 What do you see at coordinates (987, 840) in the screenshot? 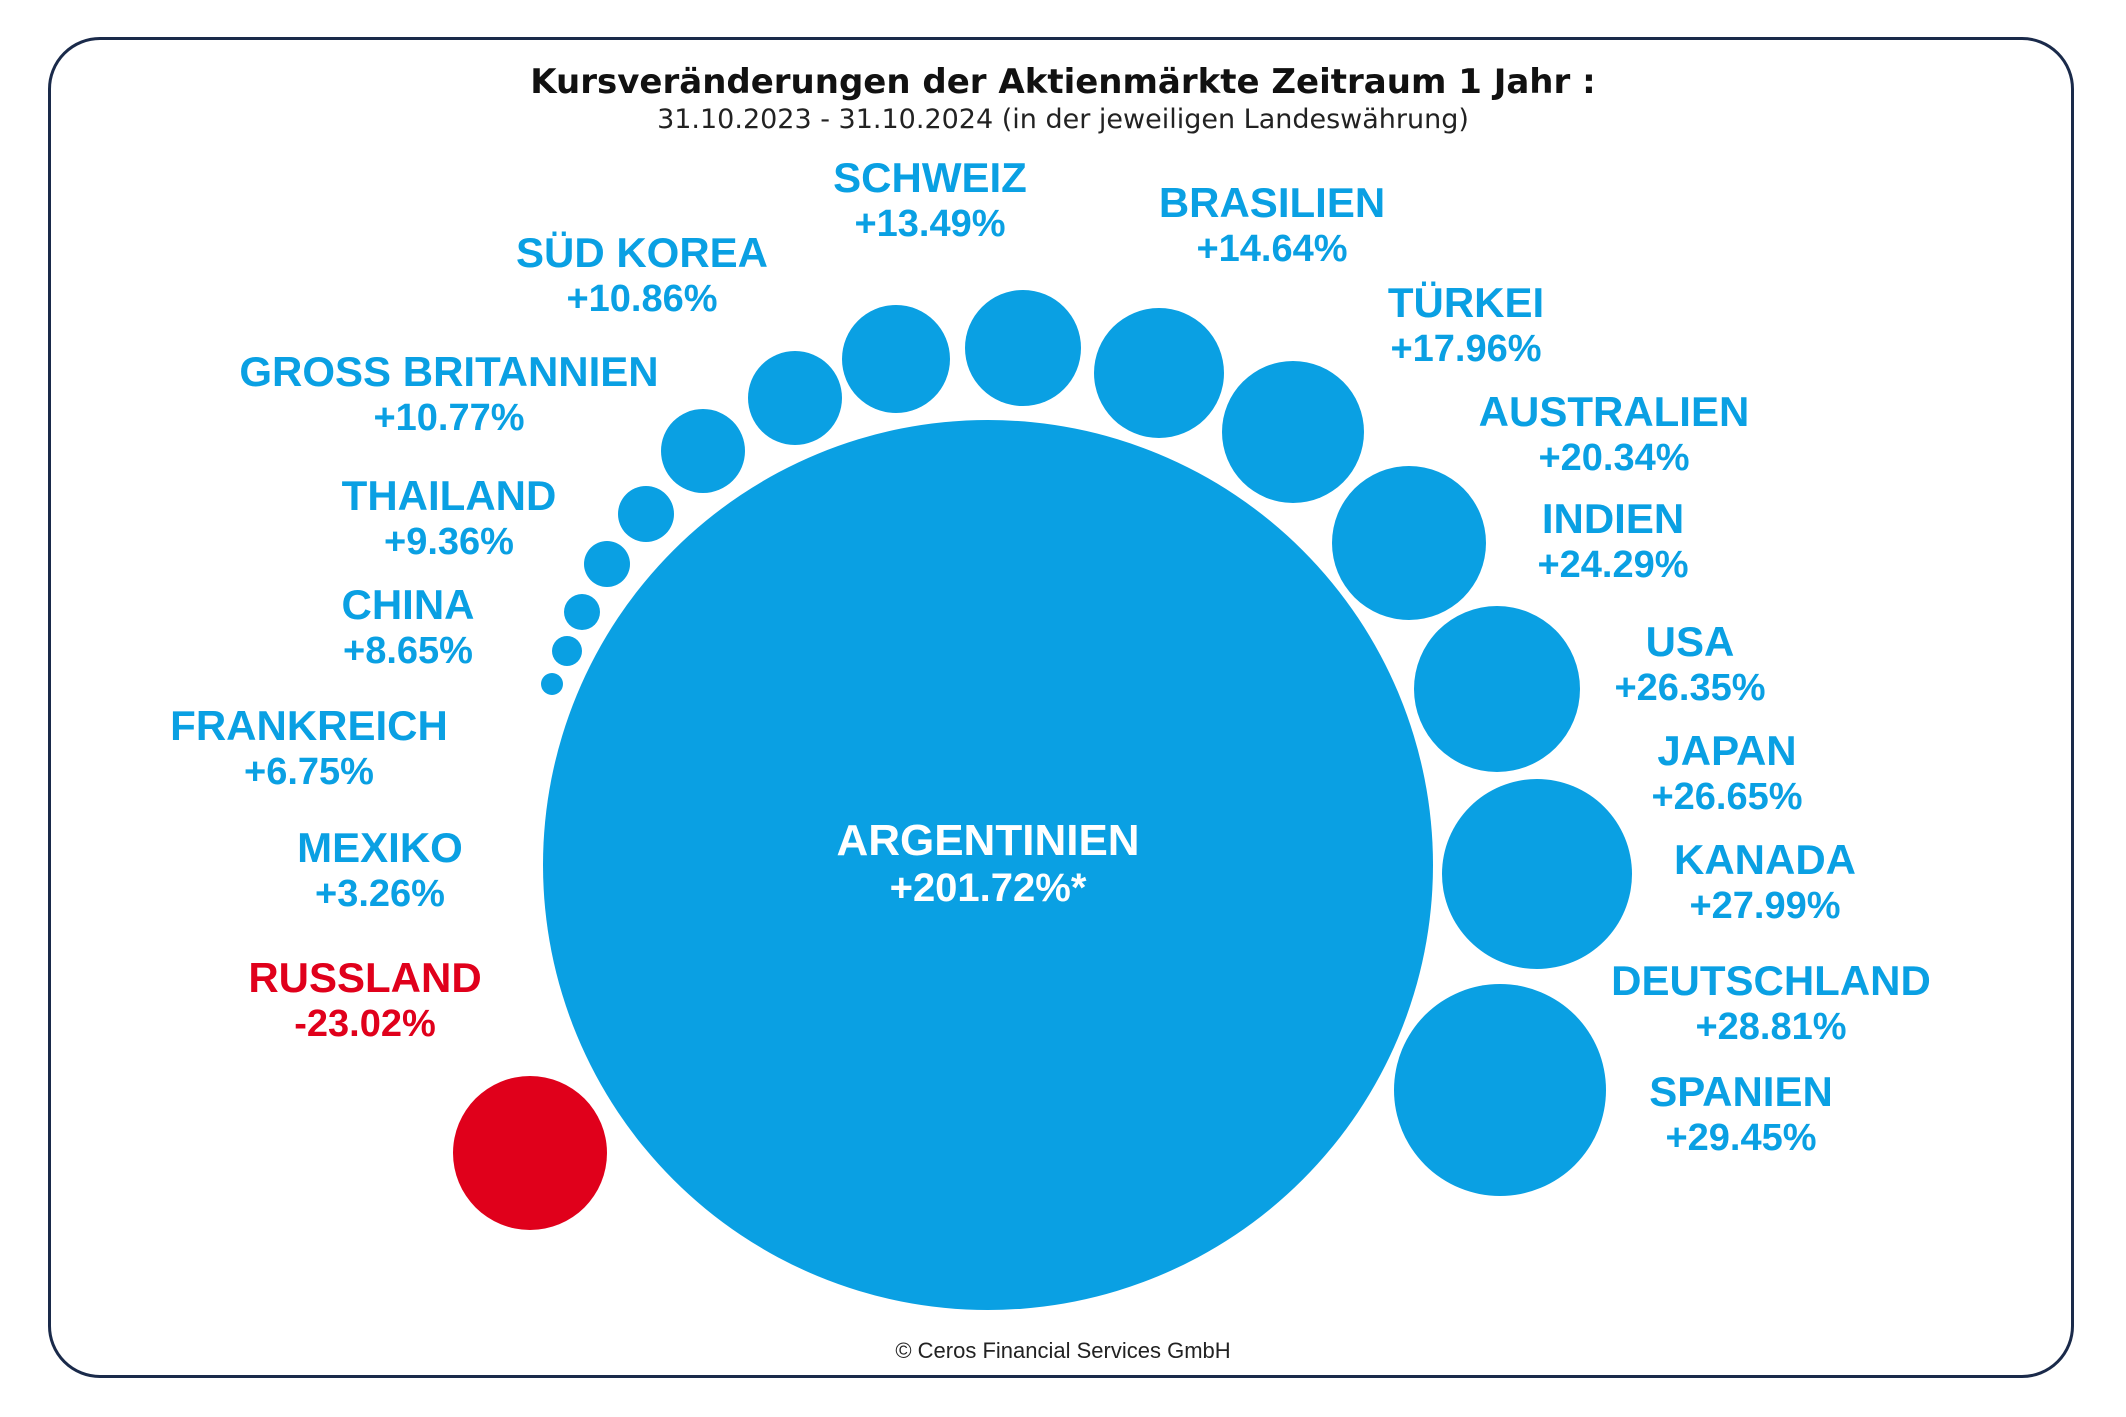
I see `label-argentinien-name: ARGENTINIEN` at bounding box center [987, 840].